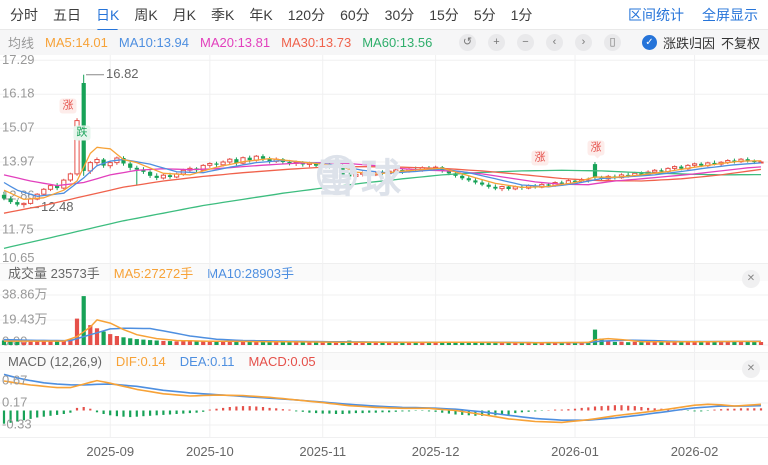 The width and height of the screenshot is (768, 465). Describe the element at coordinates (612, 42) in the screenshot. I see `screenshot-icon: ▯` at that location.